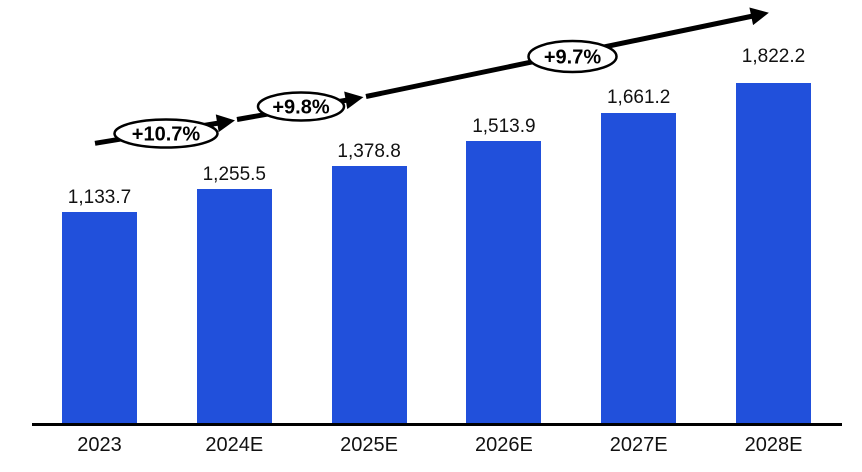 The height and width of the screenshot is (472, 862). Describe the element at coordinates (437, 424) in the screenshot. I see `x-axis-line` at that location.